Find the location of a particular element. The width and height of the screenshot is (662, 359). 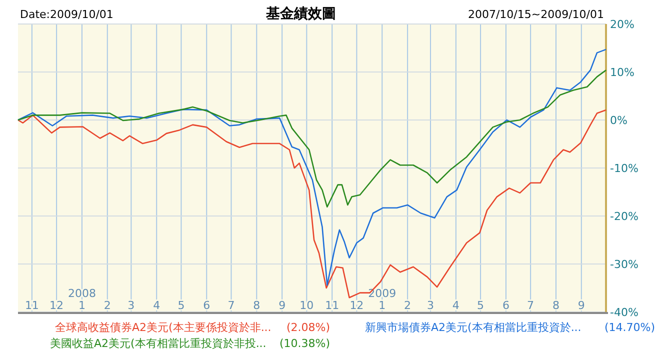

x-tick-label: 2009 1 is located at coordinates (382, 299).